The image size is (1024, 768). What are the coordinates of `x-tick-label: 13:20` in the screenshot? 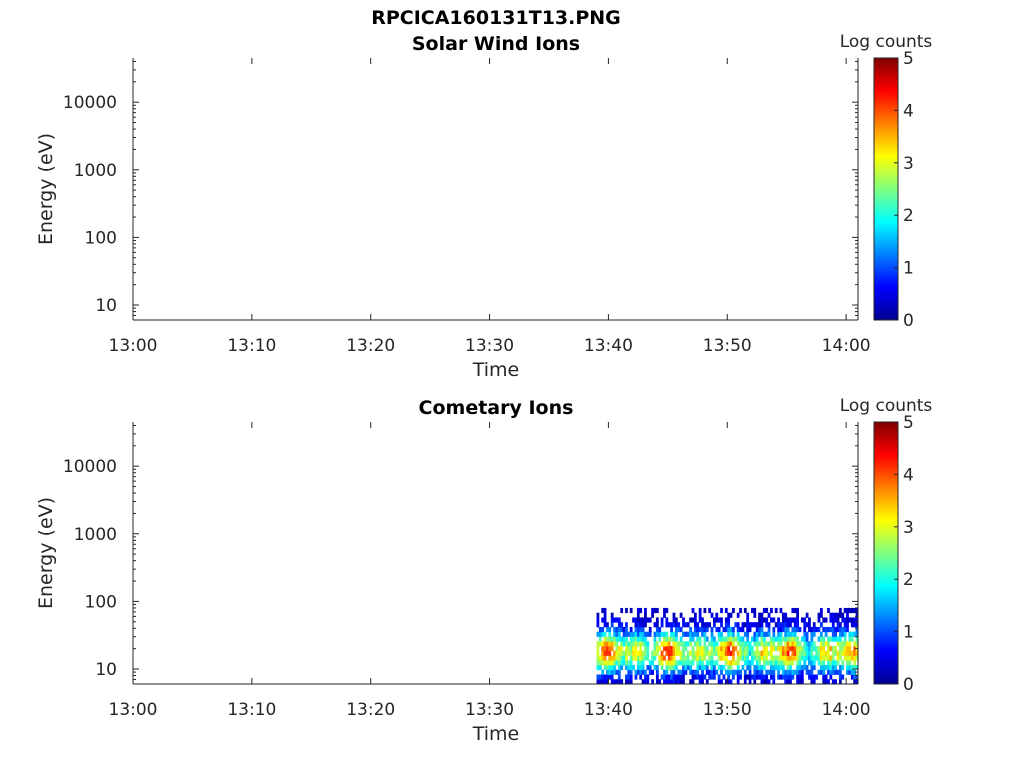 It's located at (370, 710).